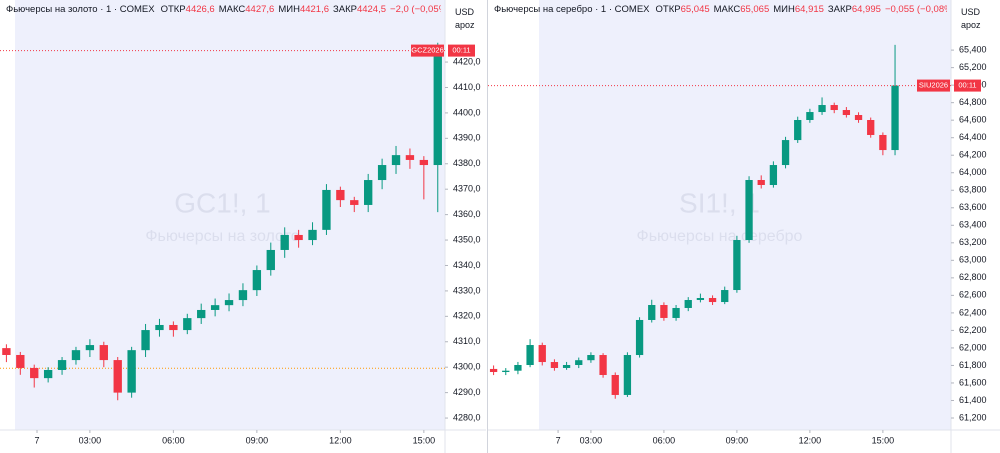 The image size is (1000, 453). What do you see at coordinates (467, 239) in the screenshot?
I see `y-tick-label: 4350,0` at bounding box center [467, 239].